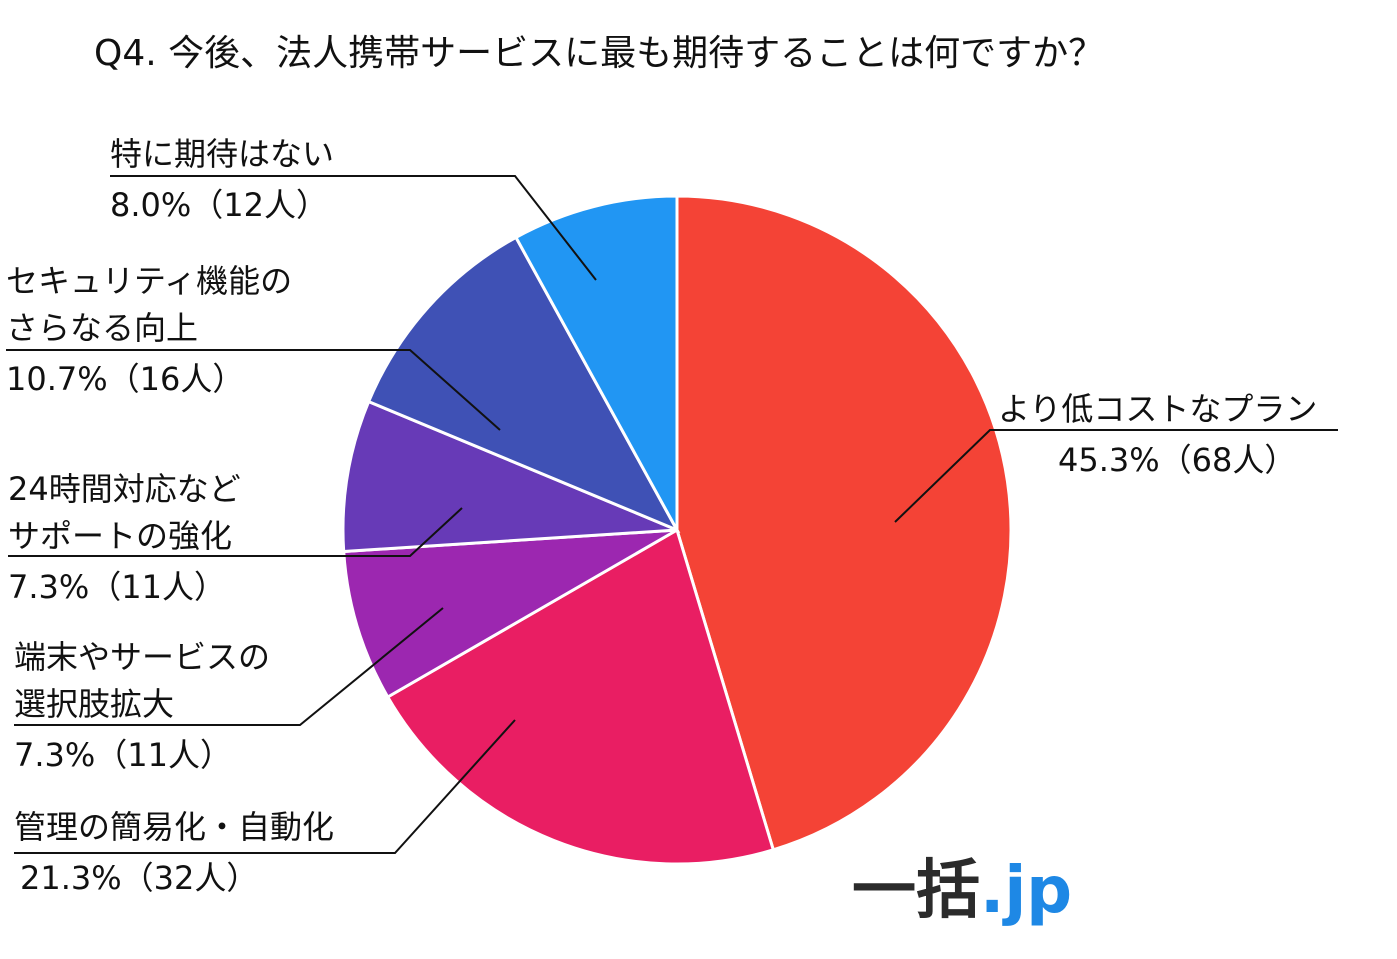 The width and height of the screenshot is (1397, 959). I want to click on slice-label-3-line-0: 24時間対応など, so click(124, 489).